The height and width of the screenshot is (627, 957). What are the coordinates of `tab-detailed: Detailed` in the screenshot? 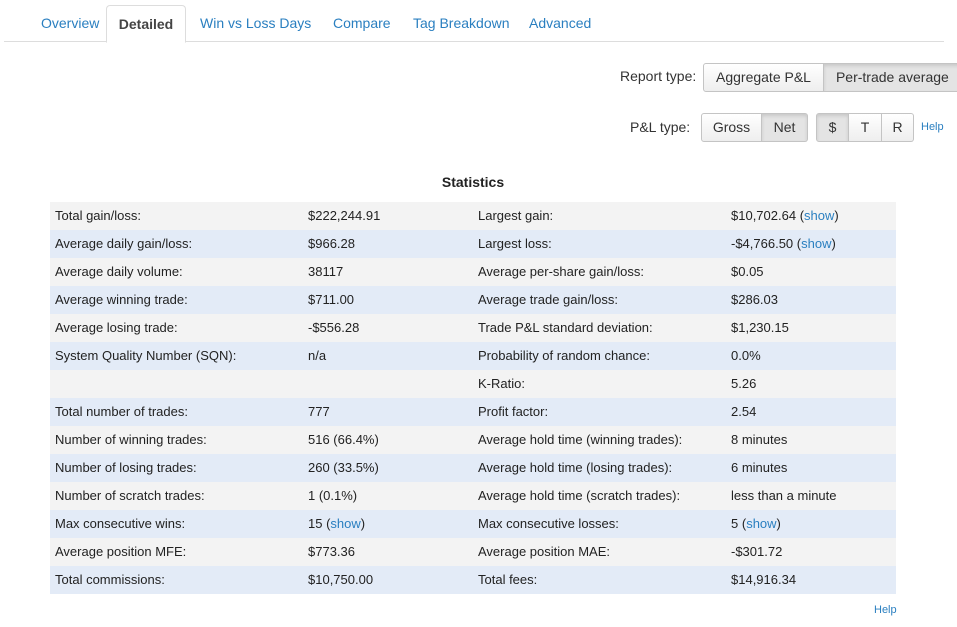 It's located at (146, 24).